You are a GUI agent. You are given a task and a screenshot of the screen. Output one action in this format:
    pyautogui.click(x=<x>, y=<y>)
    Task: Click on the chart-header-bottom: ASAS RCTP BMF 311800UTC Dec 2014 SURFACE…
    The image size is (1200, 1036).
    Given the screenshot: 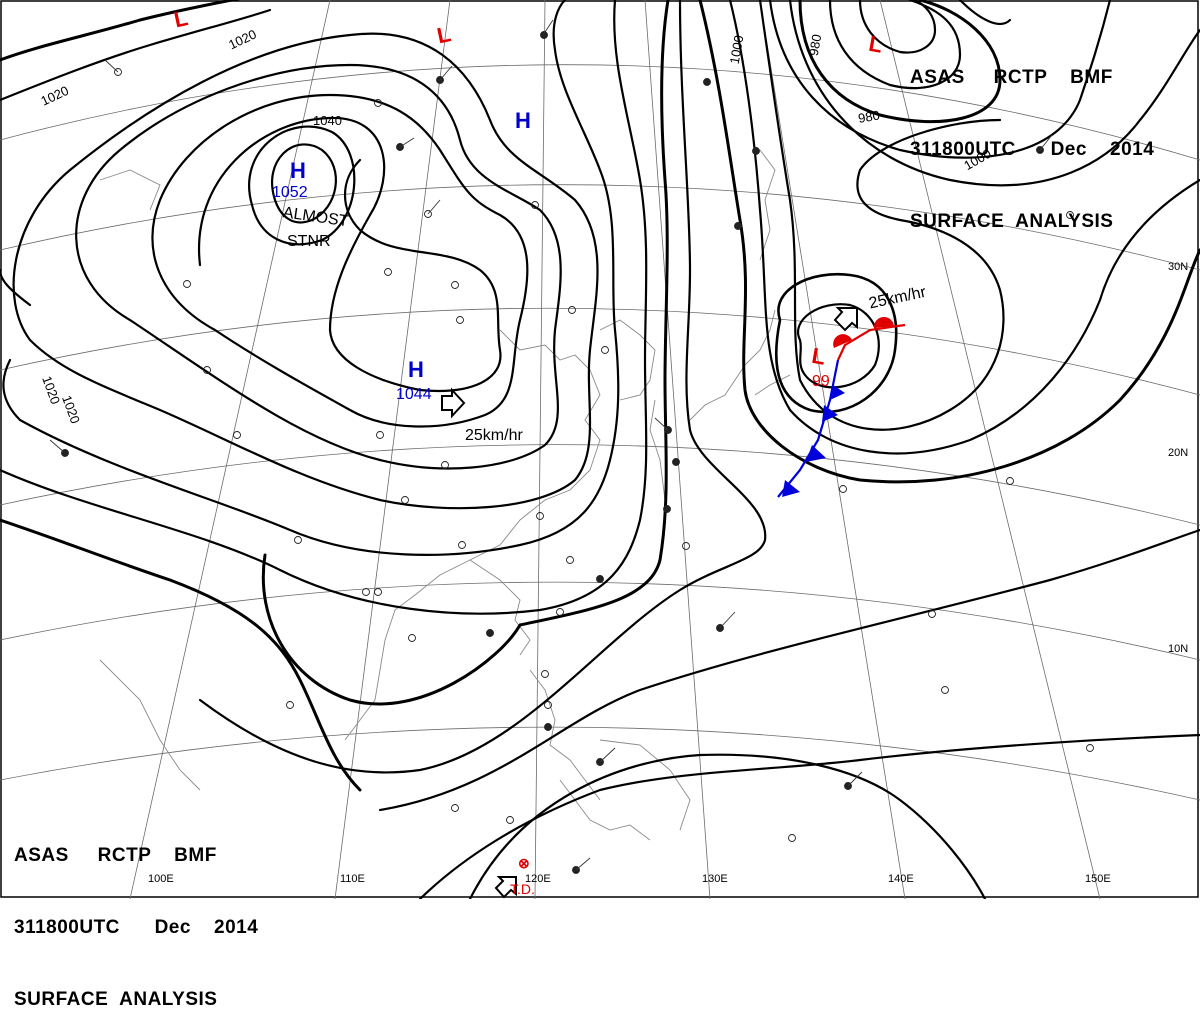 What is the action you would take?
    pyautogui.click(x=136, y=916)
    